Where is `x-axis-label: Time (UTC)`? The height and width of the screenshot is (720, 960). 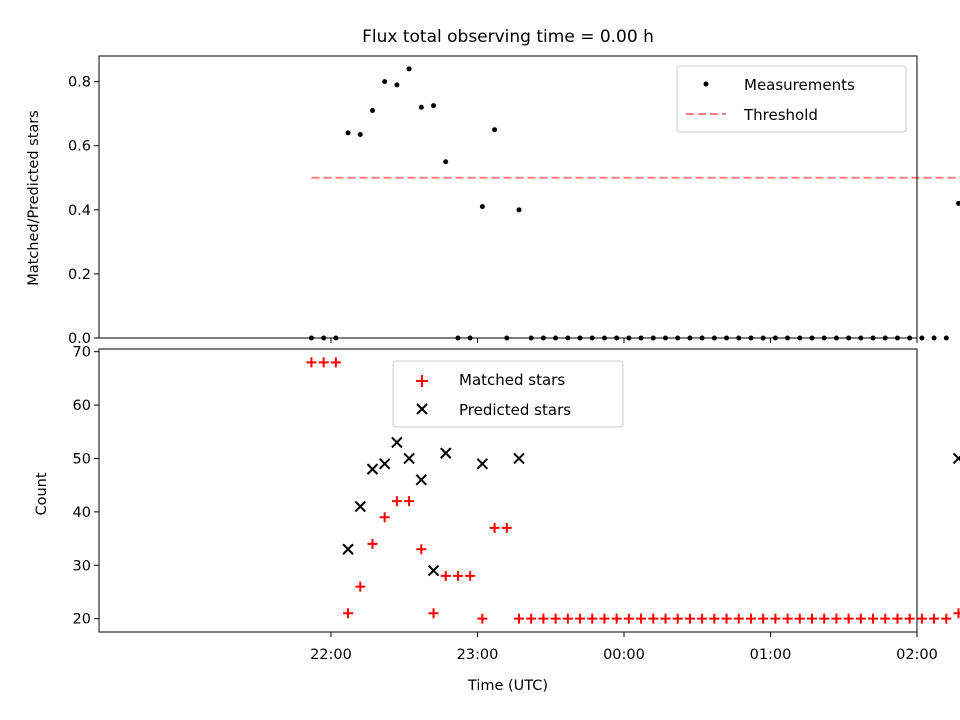
x-axis-label: Time (UTC) is located at coordinates (507, 686).